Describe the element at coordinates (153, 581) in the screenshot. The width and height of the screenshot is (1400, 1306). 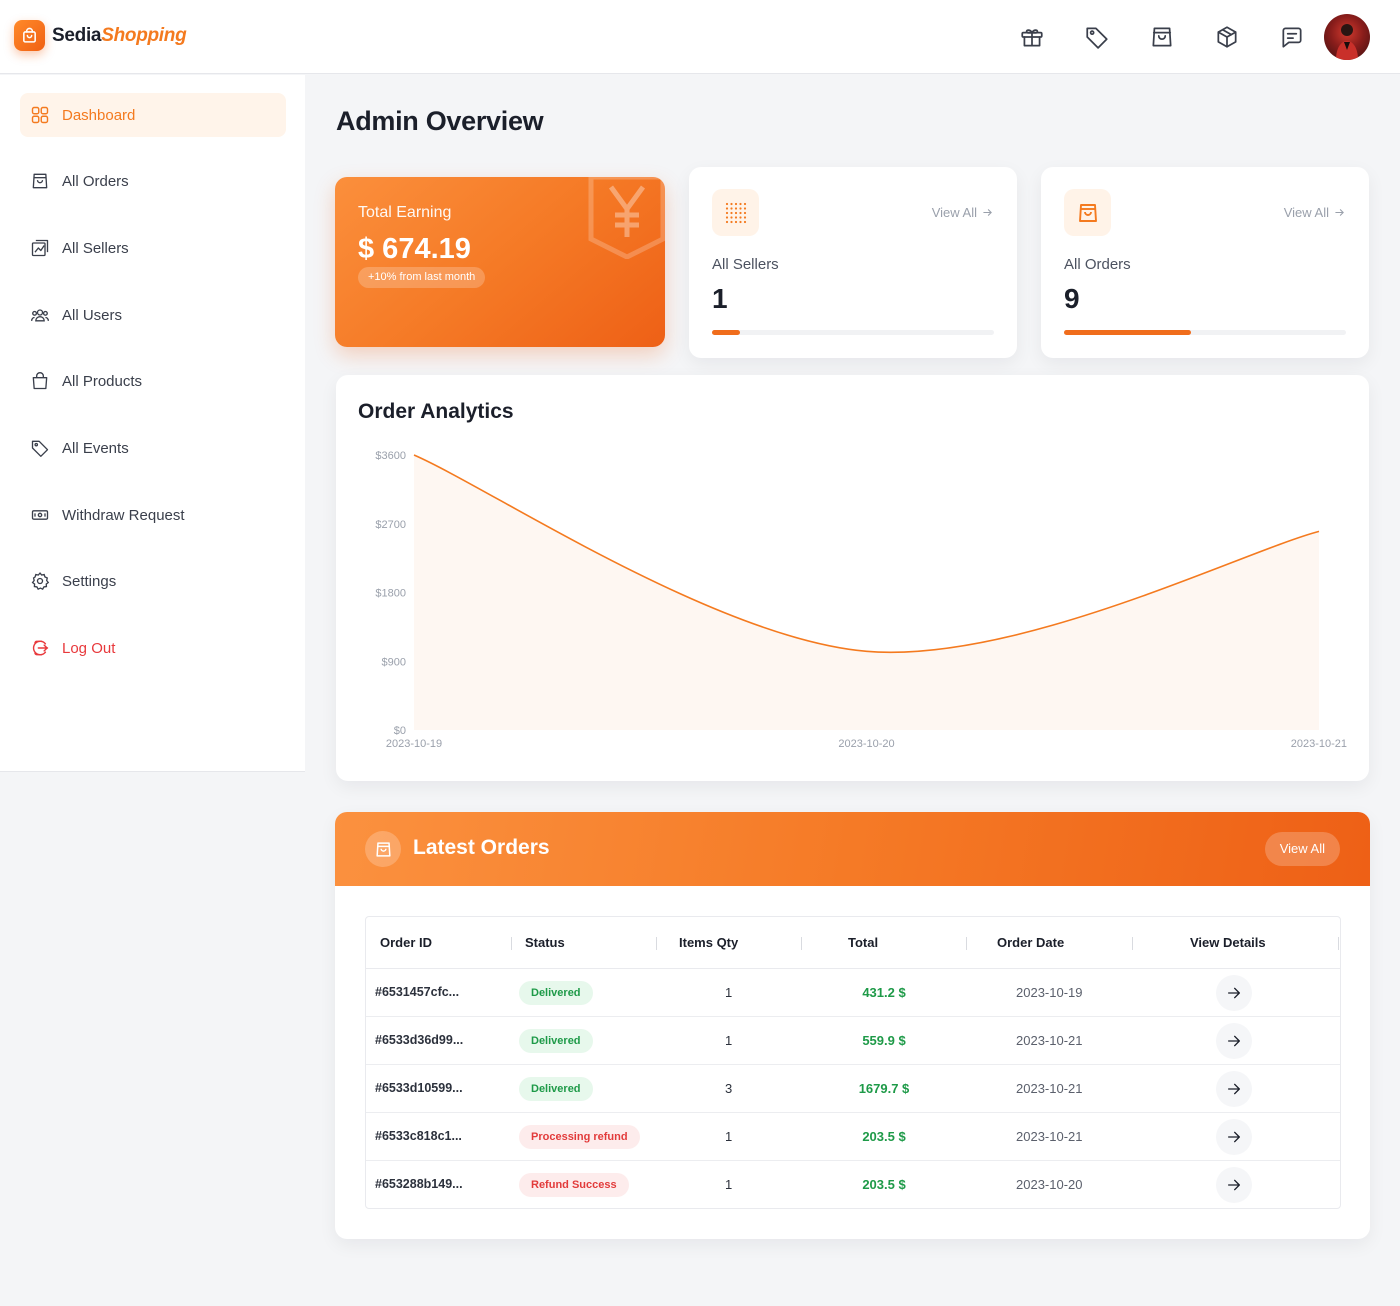
I see `sidebar-item-settings: Settings` at that location.